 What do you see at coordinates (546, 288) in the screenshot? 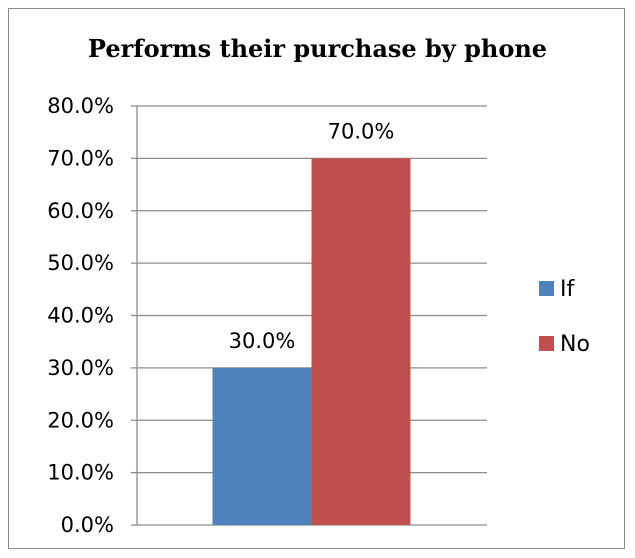
I see `legend-swatch-if` at bounding box center [546, 288].